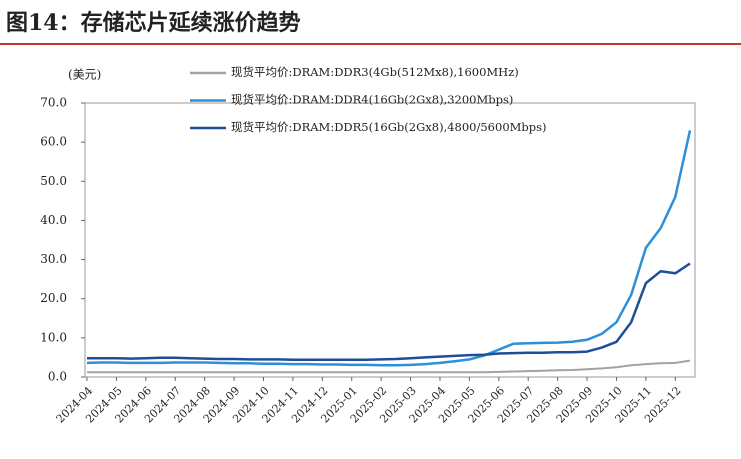  What do you see at coordinates (53, 259) in the screenshot?
I see `y-tick-label: 30.0` at bounding box center [53, 259].